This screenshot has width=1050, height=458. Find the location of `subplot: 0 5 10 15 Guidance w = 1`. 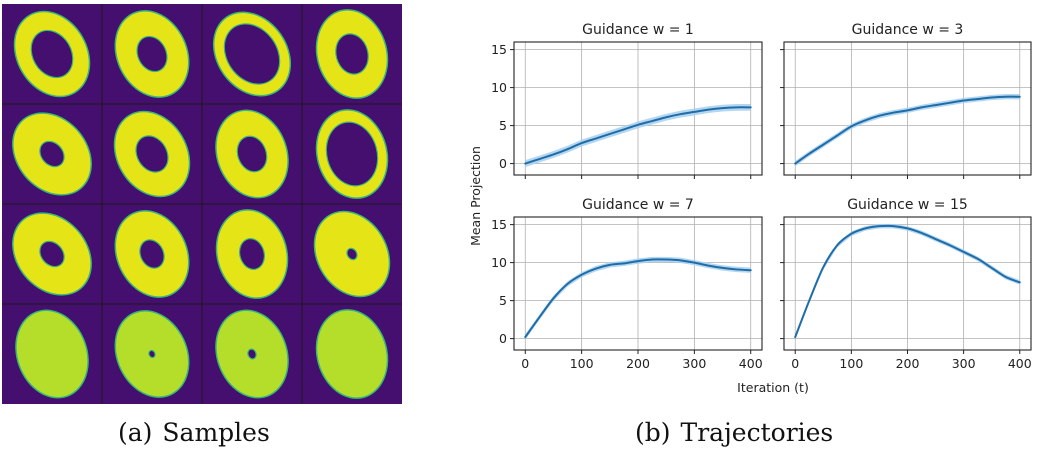

subplot: 0 5 10 15 Guidance w = 1 is located at coordinates (627, 100).